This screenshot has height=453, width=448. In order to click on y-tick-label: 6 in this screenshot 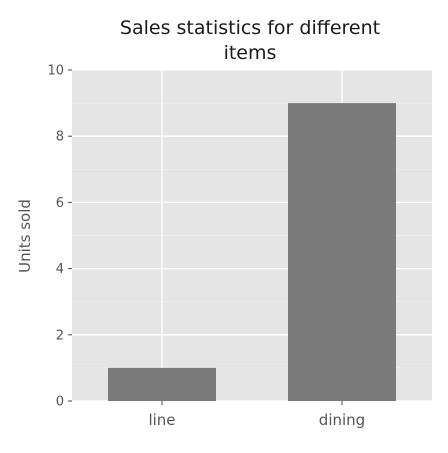, I will do `click(60, 203)`.